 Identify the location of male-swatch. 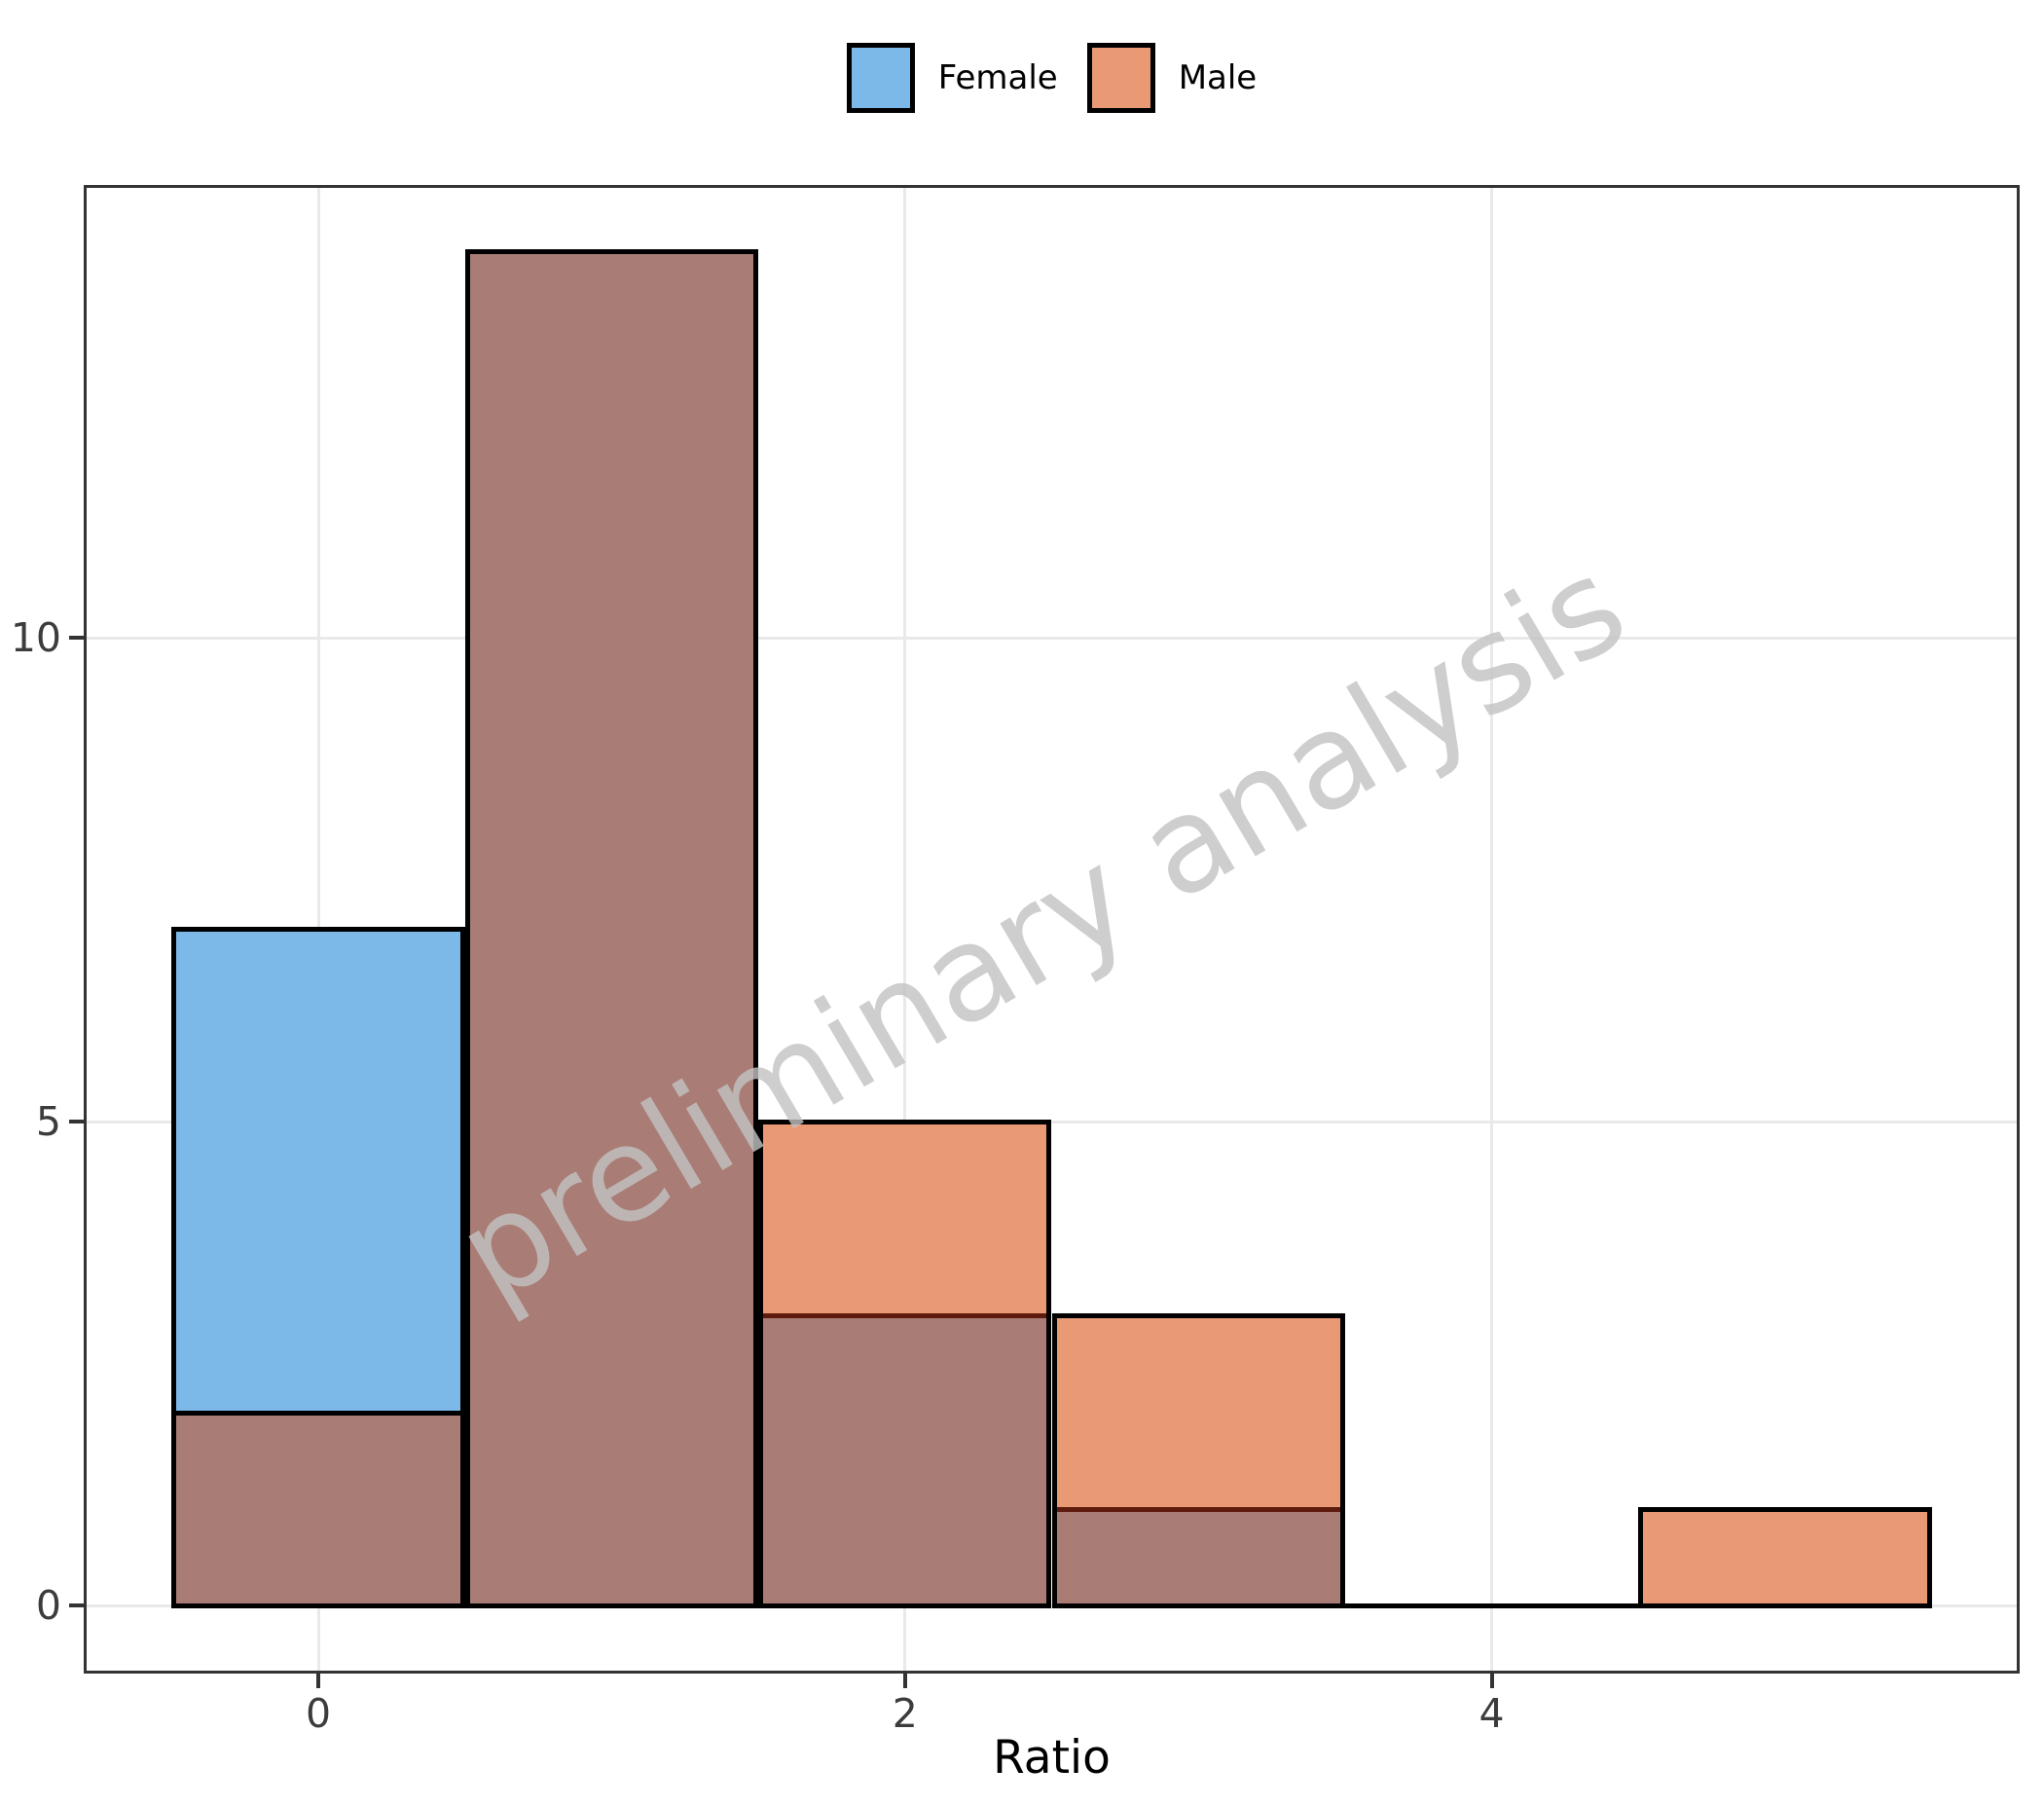
(1121, 78).